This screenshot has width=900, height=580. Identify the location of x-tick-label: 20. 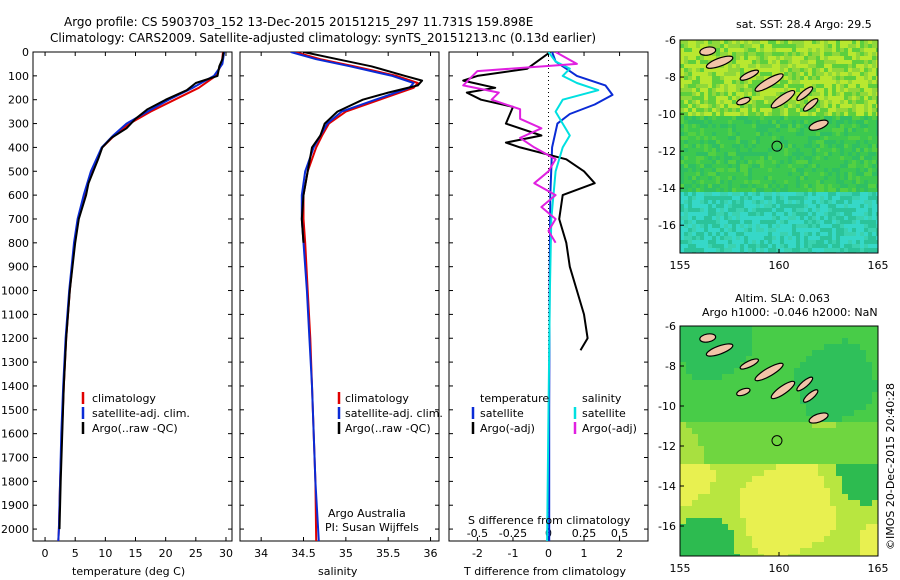
(166, 553).